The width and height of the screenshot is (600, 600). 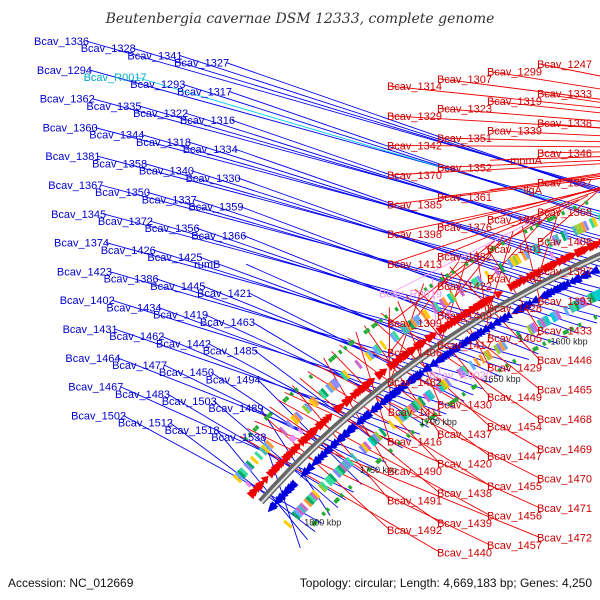 What do you see at coordinates (108, 49) in the screenshot?
I see `gene-label: Bcav_1328` at bounding box center [108, 49].